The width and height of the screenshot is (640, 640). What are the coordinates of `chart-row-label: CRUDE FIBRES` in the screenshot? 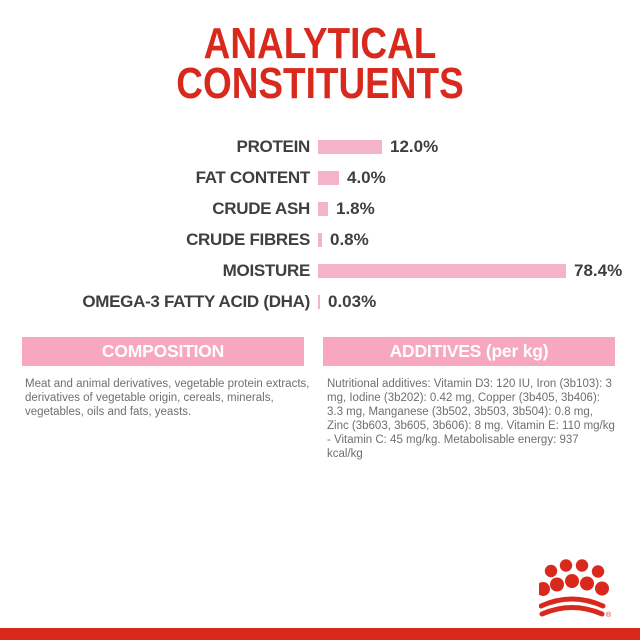 It's located at (248, 239).